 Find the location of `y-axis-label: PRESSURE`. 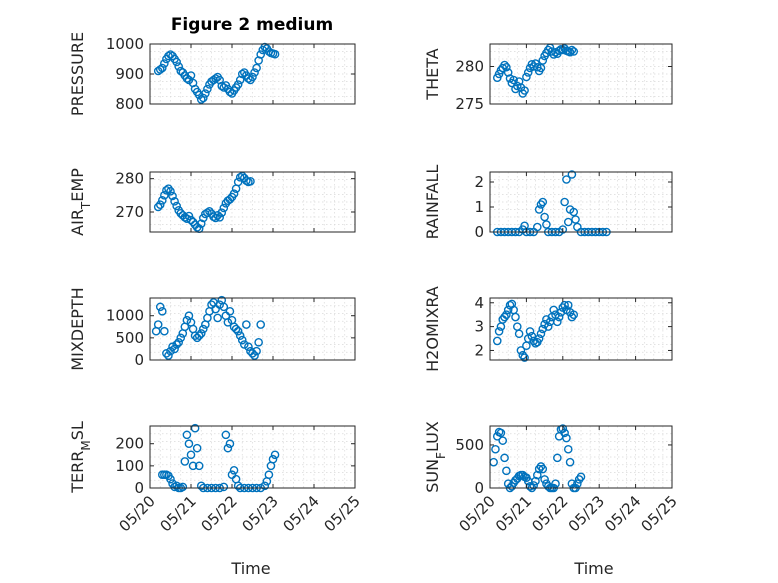

y-axis-label: PRESSURE is located at coordinates (77, 74).